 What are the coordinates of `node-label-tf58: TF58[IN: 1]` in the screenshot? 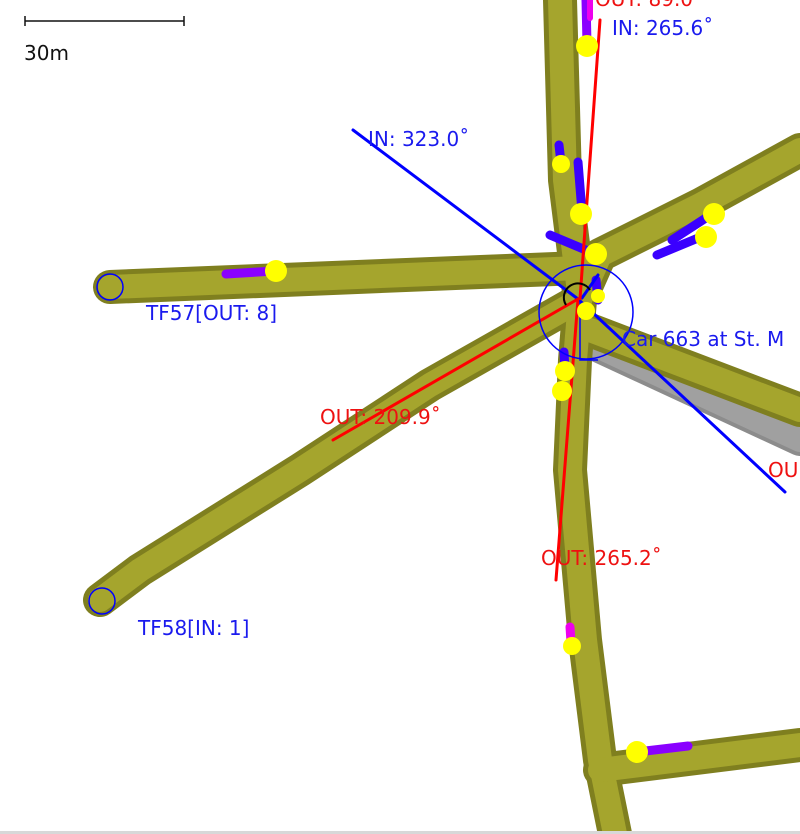 It's located at (193, 628).